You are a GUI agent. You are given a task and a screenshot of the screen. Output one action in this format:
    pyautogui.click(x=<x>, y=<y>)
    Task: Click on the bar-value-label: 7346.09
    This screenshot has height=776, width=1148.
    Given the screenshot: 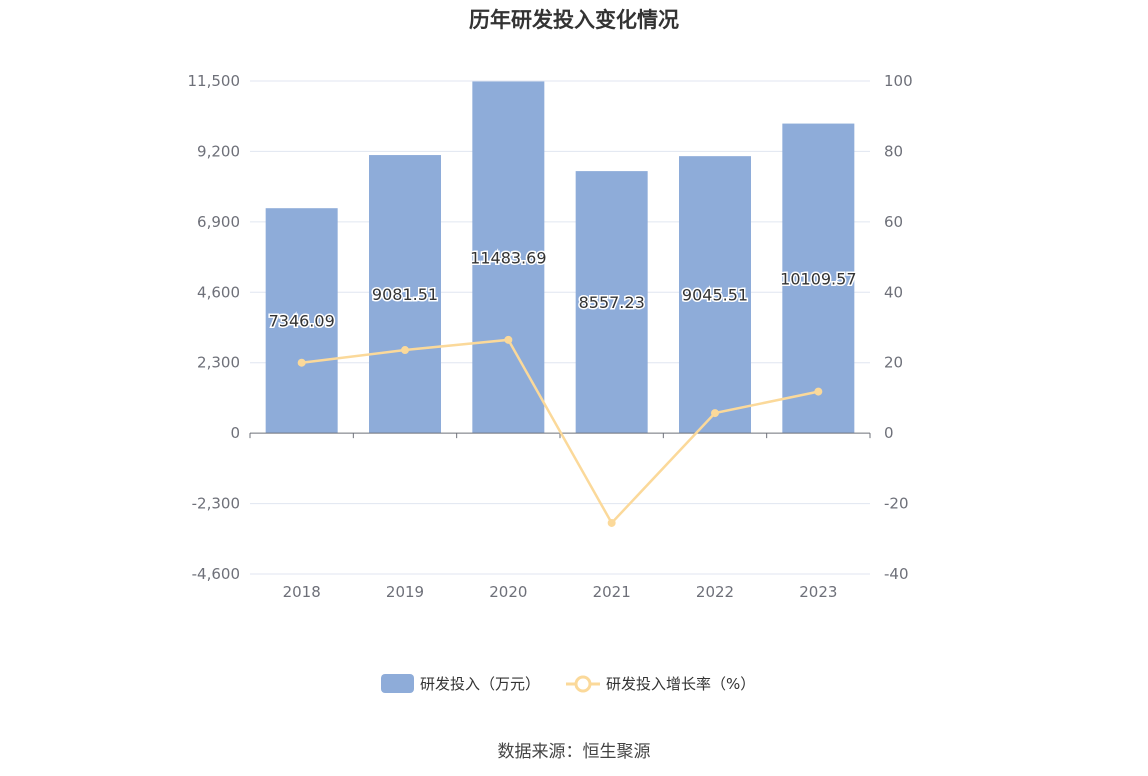 What is the action you would take?
    pyautogui.click(x=302, y=321)
    